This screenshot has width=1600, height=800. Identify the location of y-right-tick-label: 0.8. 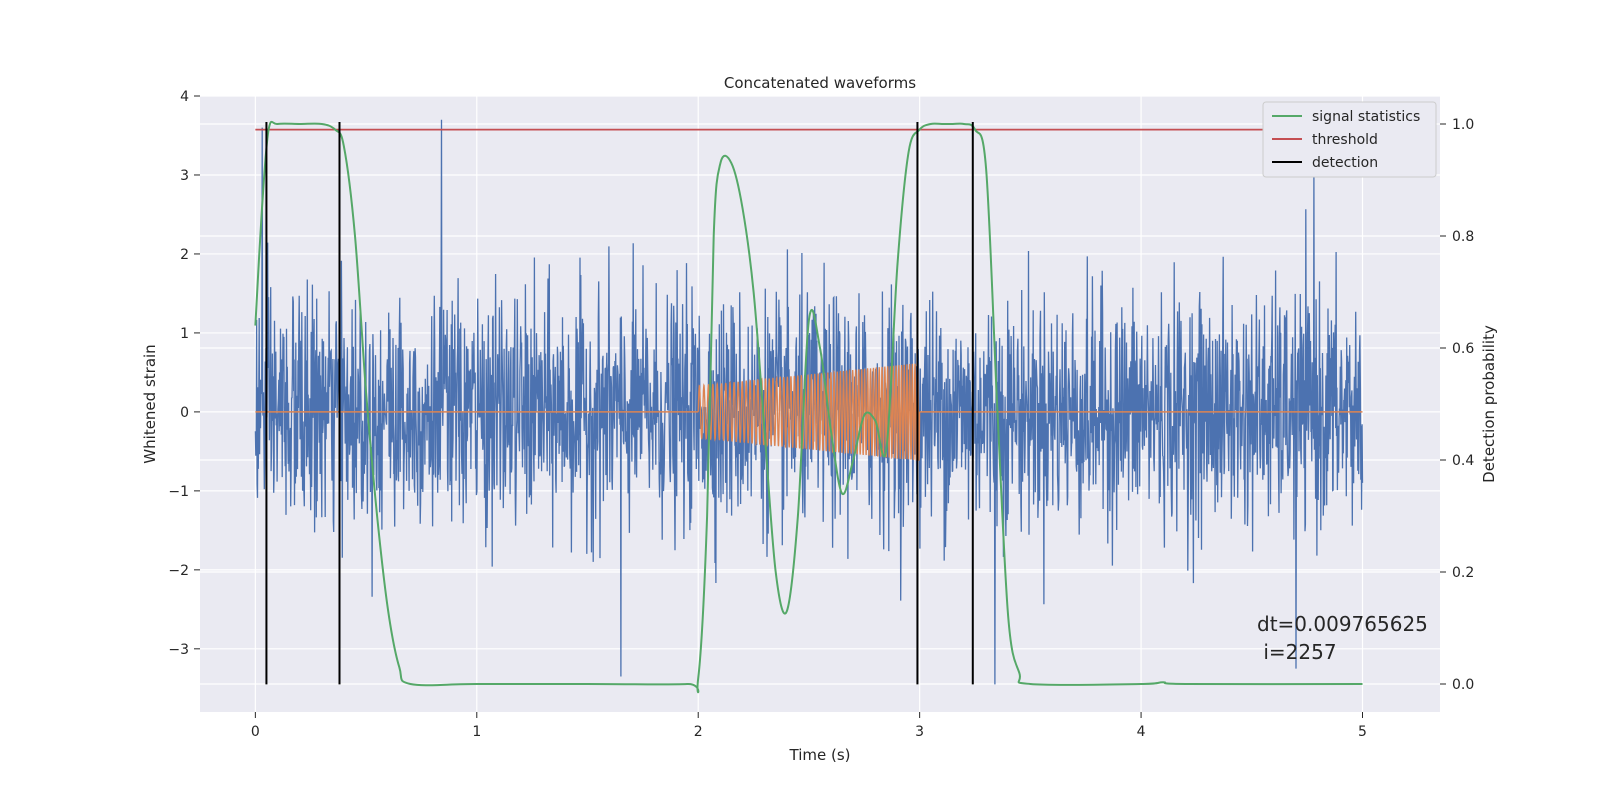
(1463, 237).